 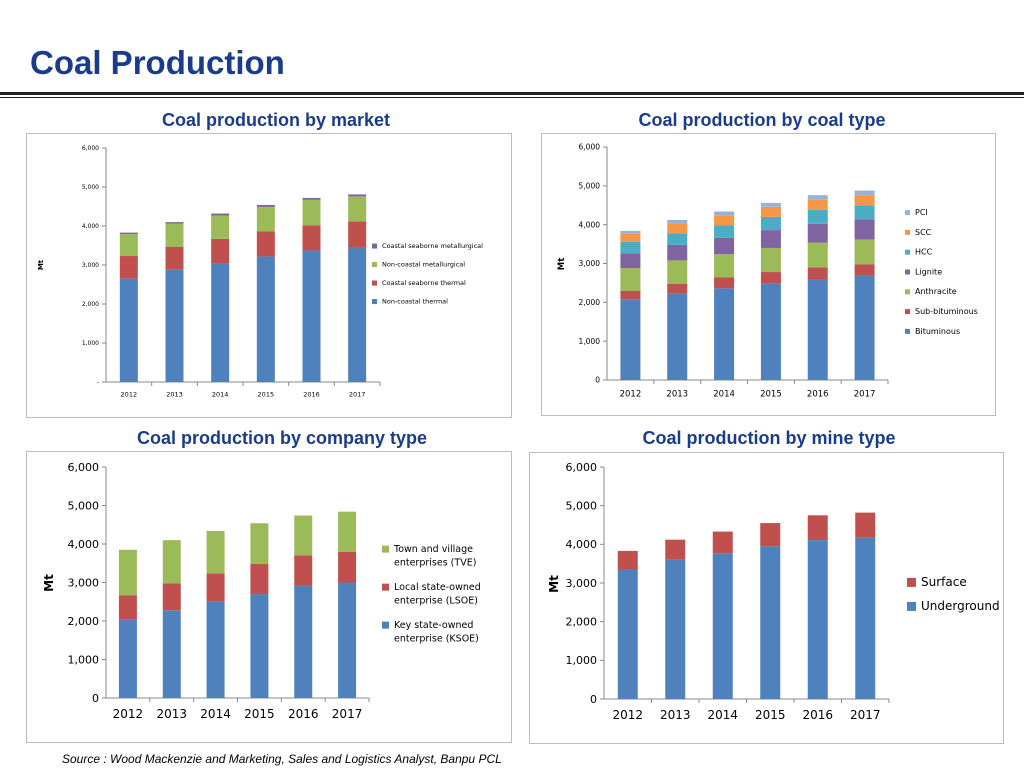 What do you see at coordinates (436, 601) in the screenshot?
I see `legend-label: enterprise (LSOE)` at bounding box center [436, 601].